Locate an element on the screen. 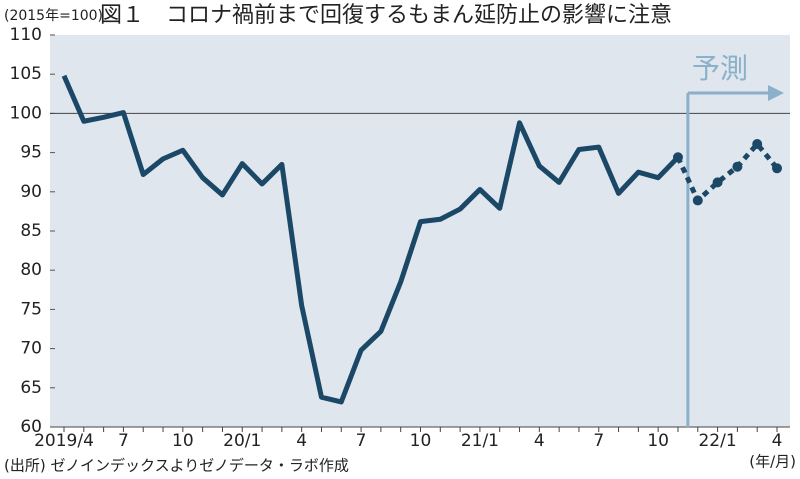  y-tick-label: 85 is located at coordinates (31, 231).